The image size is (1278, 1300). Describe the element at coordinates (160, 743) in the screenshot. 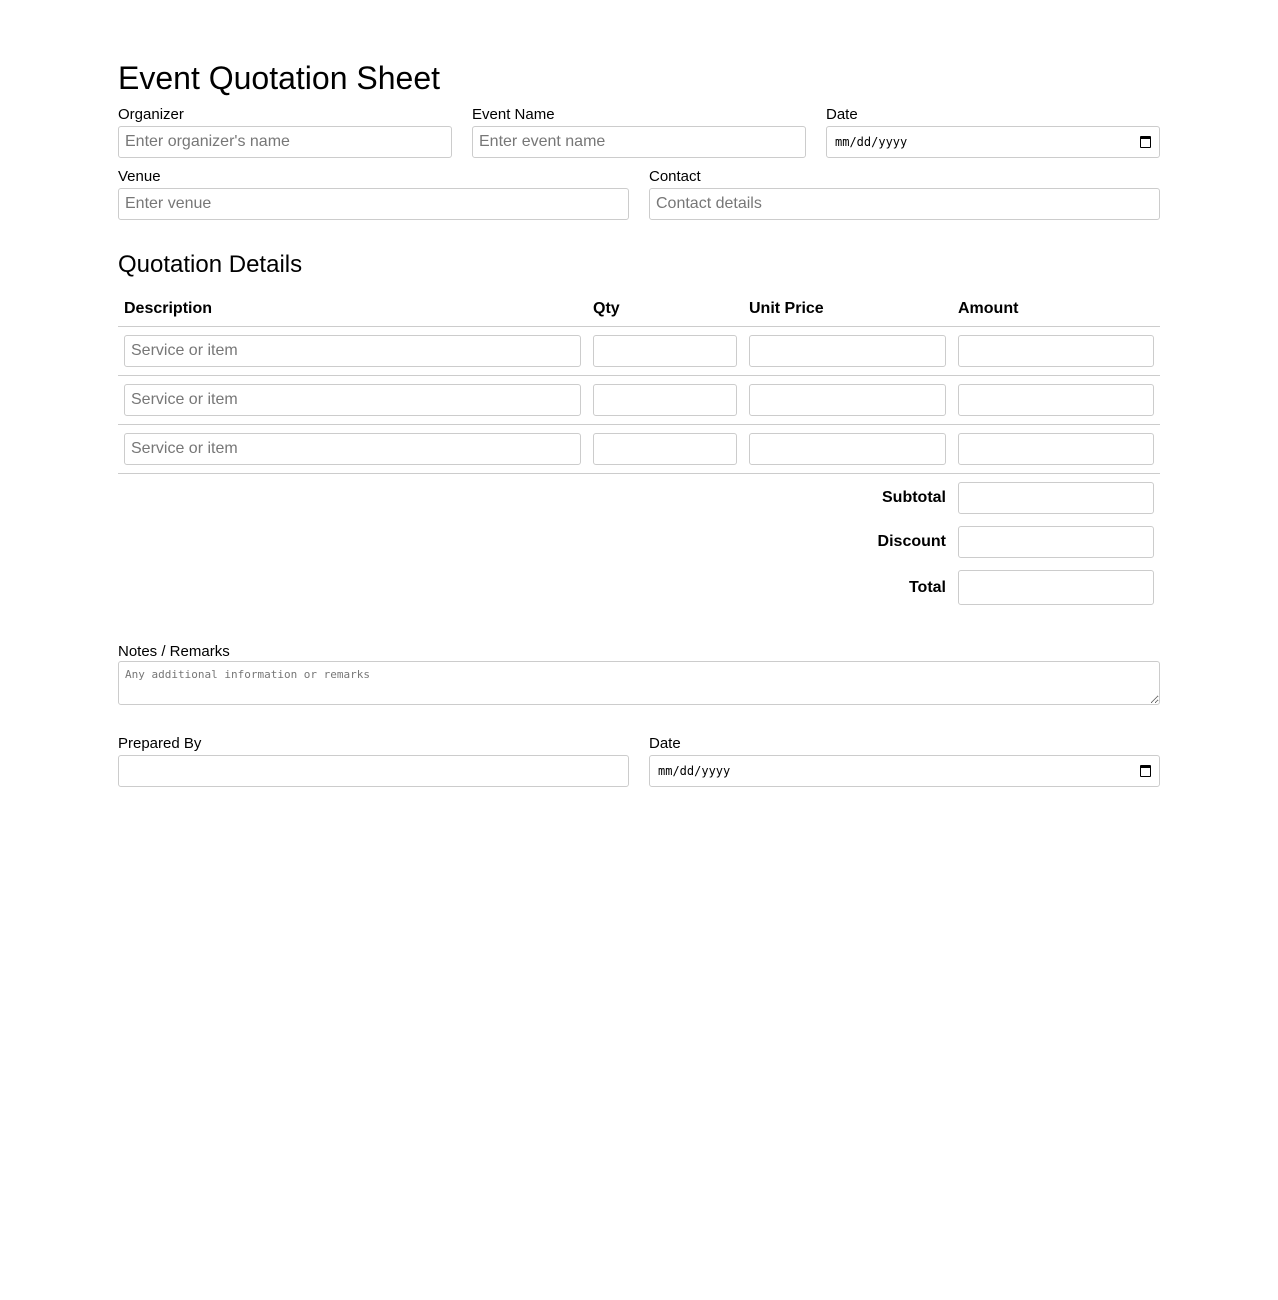

I see `prepared-by-label: Prepared By` at that location.